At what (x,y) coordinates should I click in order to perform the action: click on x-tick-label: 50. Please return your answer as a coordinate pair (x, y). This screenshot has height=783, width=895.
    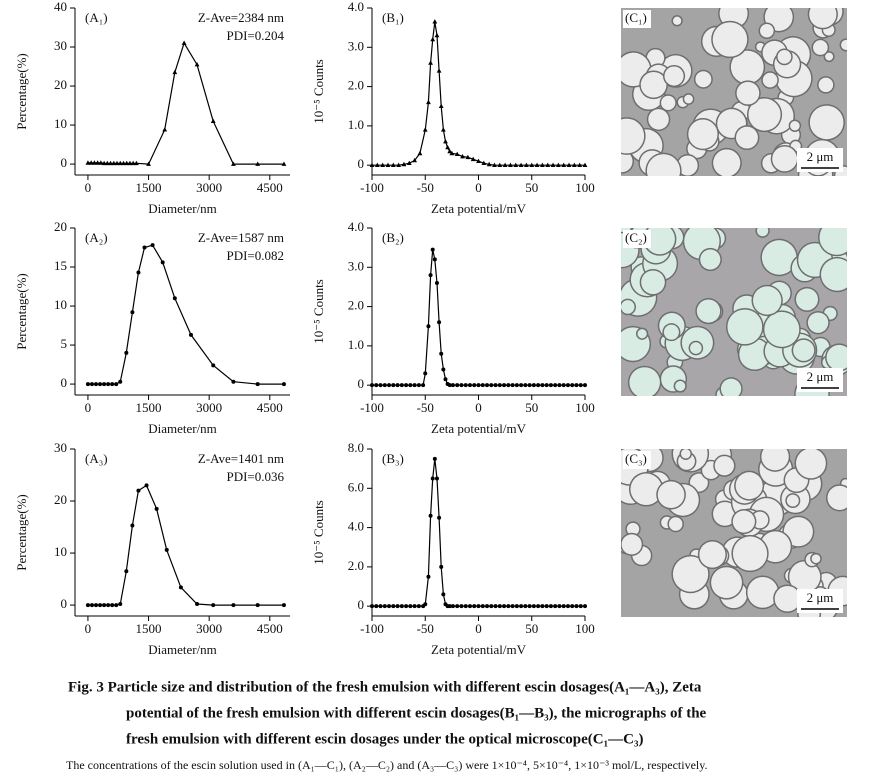
    Looking at the image, I should click on (531, 628).